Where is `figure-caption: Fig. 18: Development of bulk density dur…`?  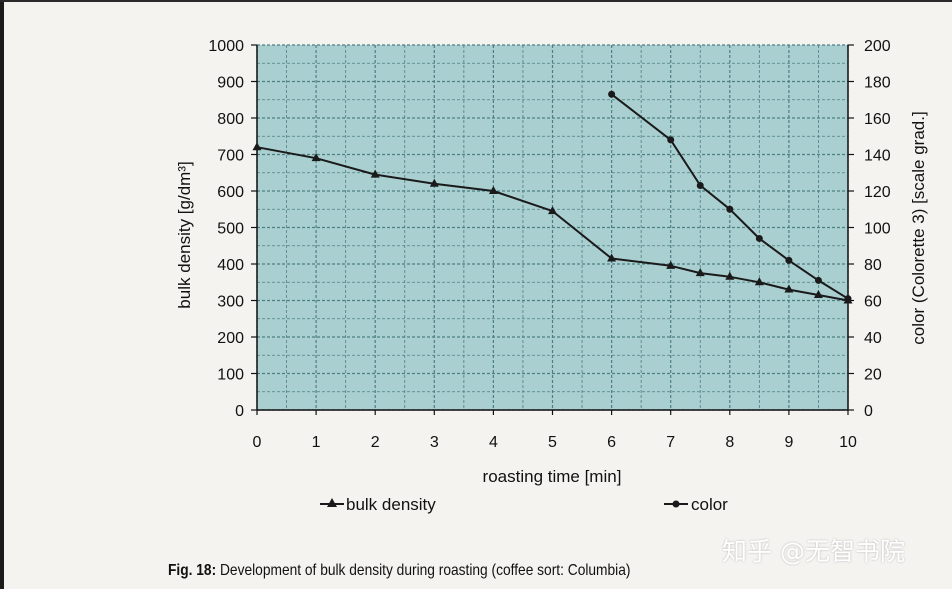 figure-caption: Fig. 18: Development of bulk density dur… is located at coordinates (399, 571).